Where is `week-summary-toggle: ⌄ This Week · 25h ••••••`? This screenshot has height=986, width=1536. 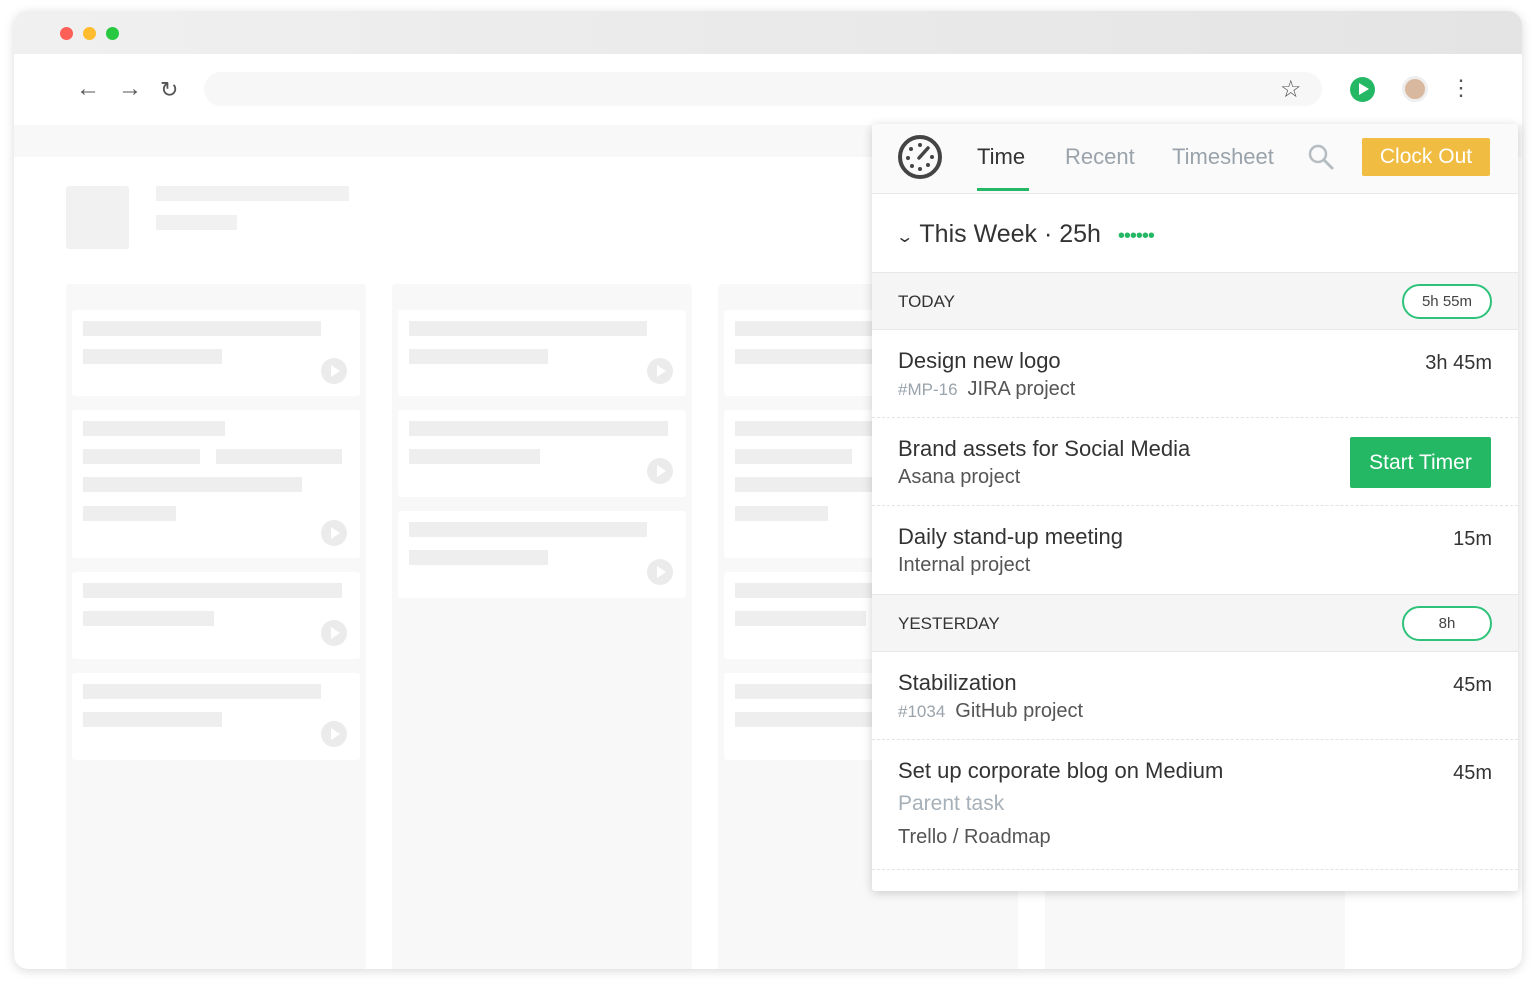 week-summary-toggle: ⌄ This Week · 25h •••••• is located at coordinates (1025, 234).